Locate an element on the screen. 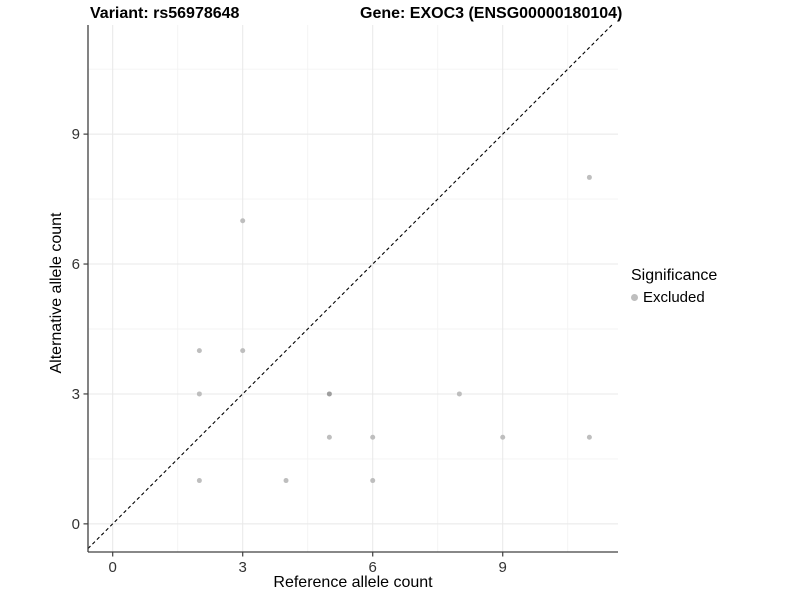  y-tick-label: 0 is located at coordinates (76, 524).